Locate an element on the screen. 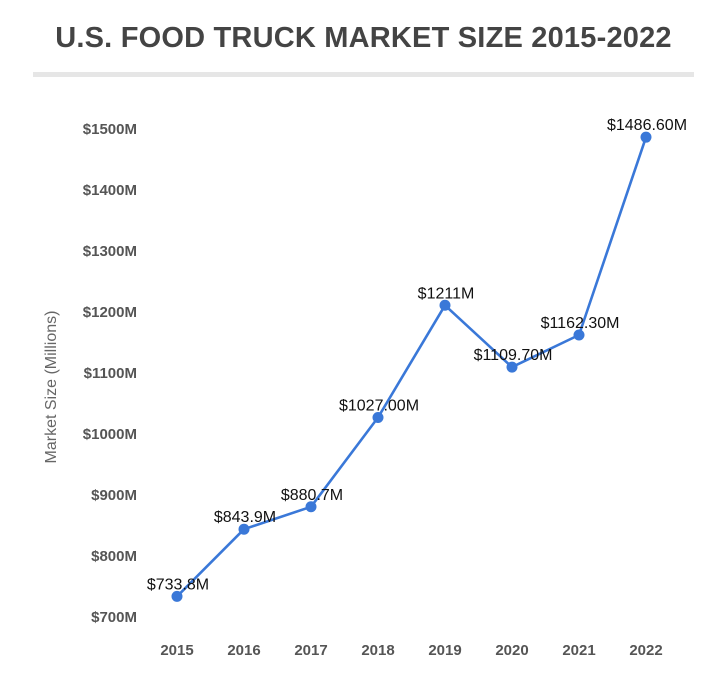 The height and width of the screenshot is (680, 727). data-label: $1486.60M is located at coordinates (647, 125).